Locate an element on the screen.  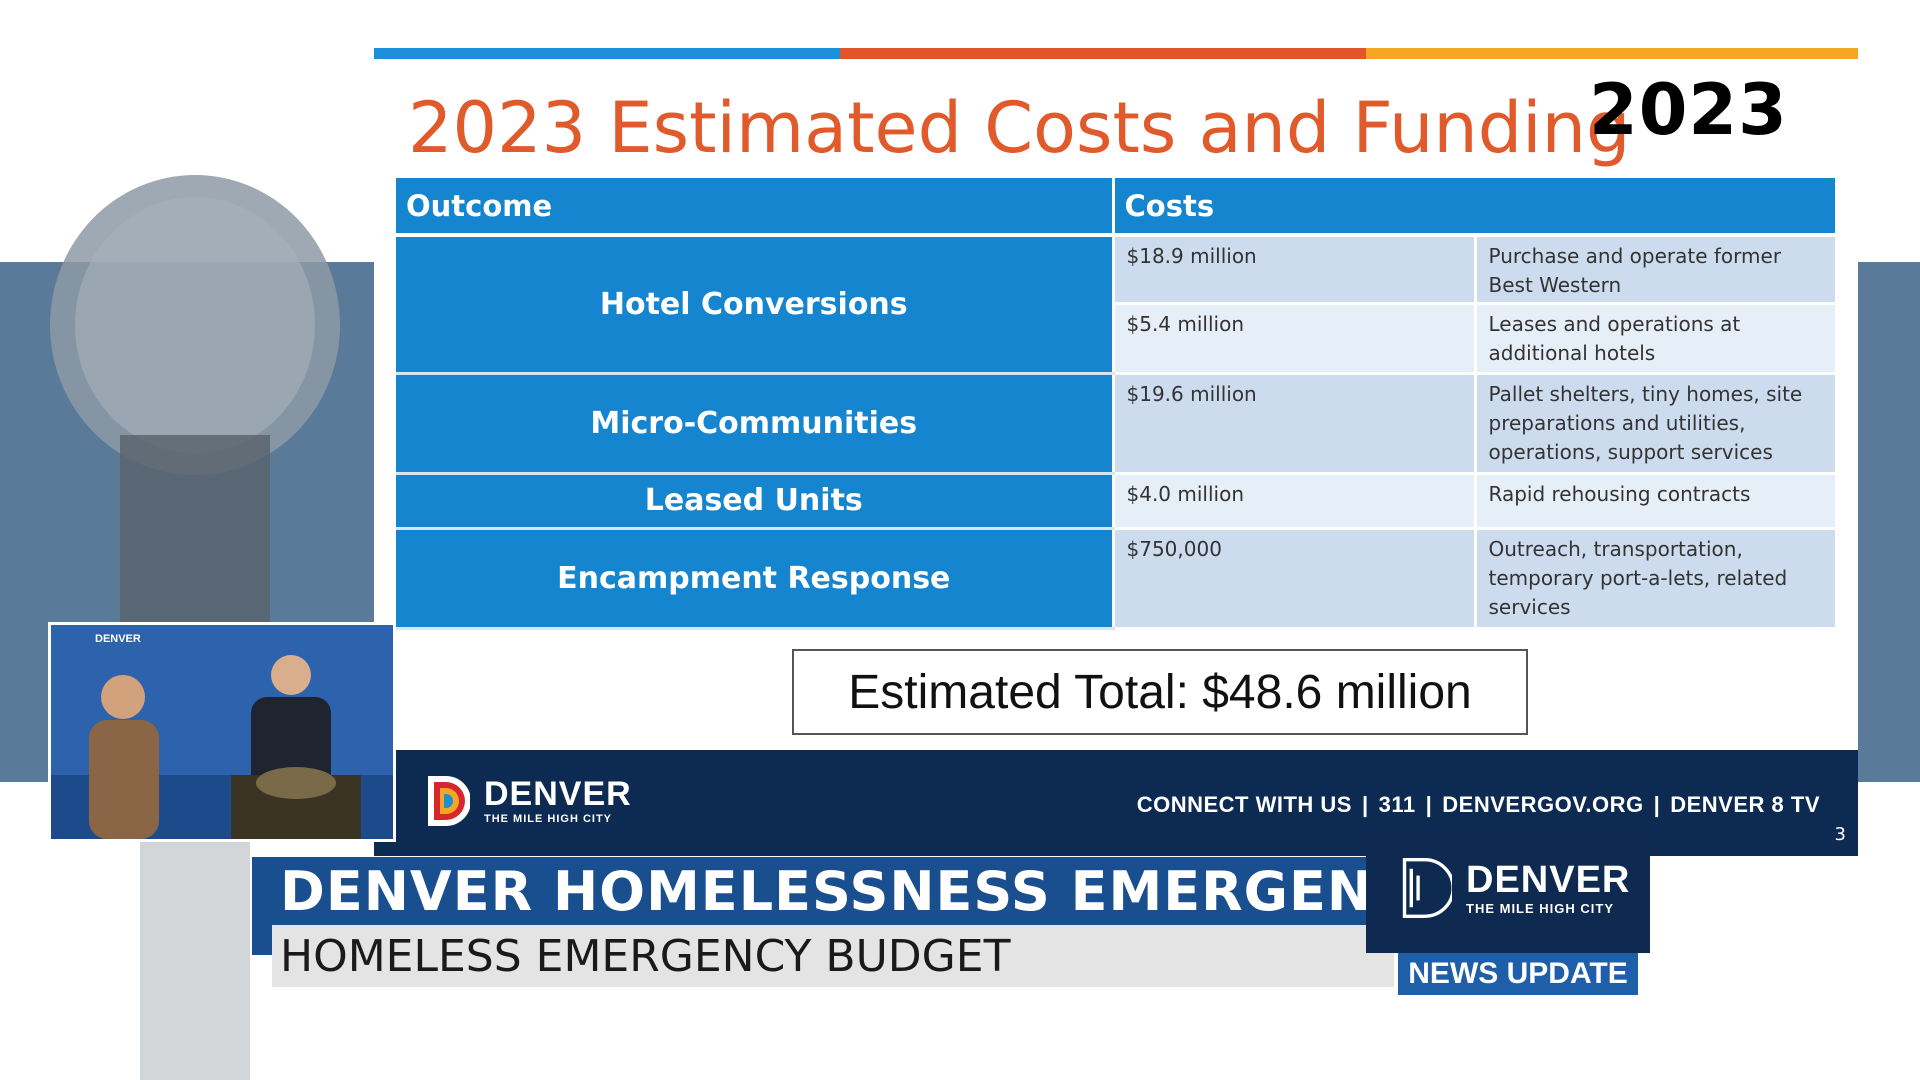
outcome-cell: Encampment Response is located at coordinates (754, 579).